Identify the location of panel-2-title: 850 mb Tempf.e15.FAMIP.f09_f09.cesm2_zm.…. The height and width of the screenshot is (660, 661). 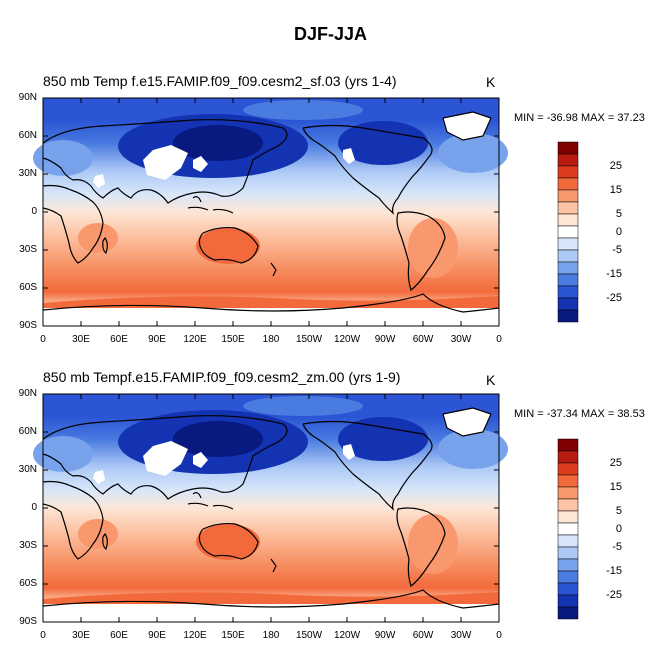
(222, 377).